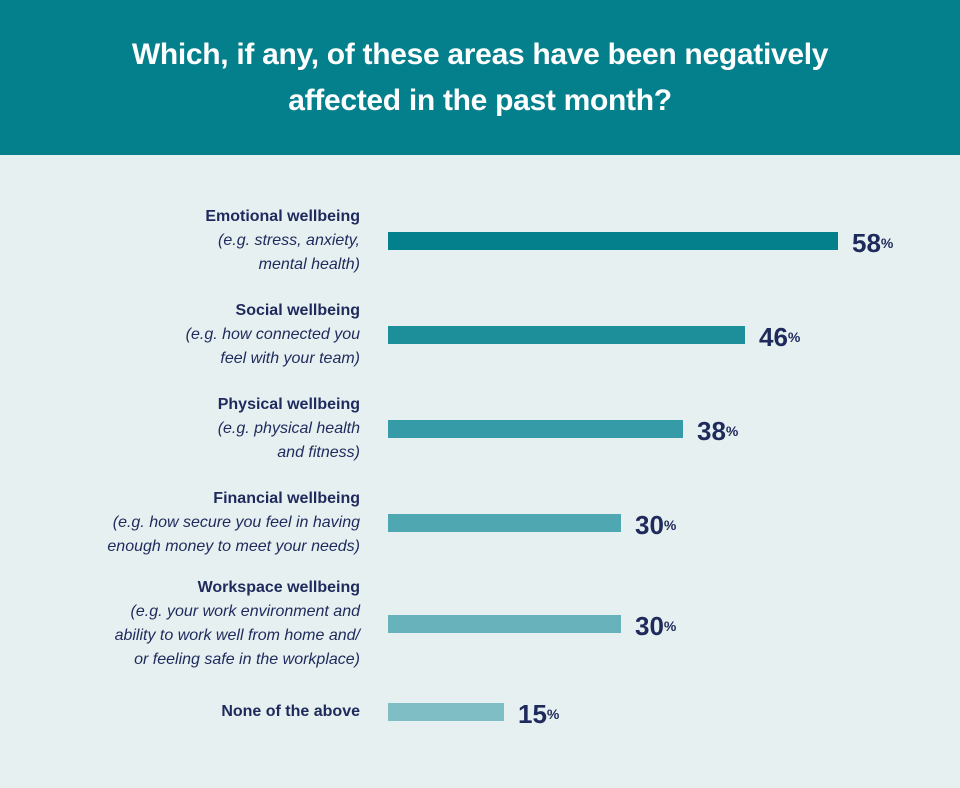  I want to click on value-label: 46%, so click(779, 337).